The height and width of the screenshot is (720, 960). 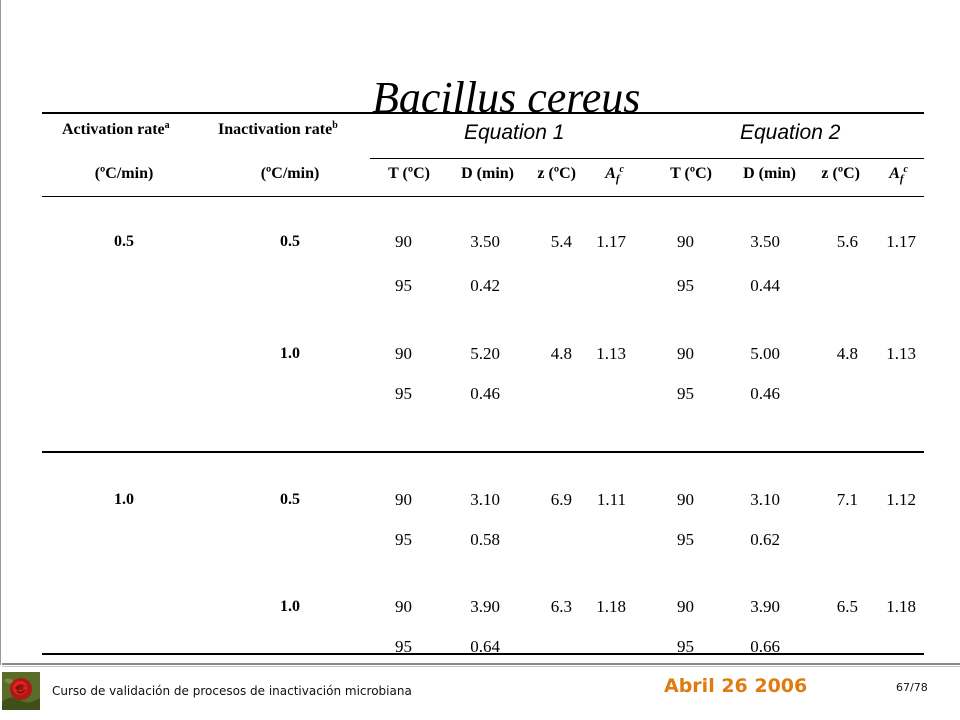 What do you see at coordinates (790, 132) in the screenshot?
I see `header-equation-2: Equation 2` at bounding box center [790, 132].